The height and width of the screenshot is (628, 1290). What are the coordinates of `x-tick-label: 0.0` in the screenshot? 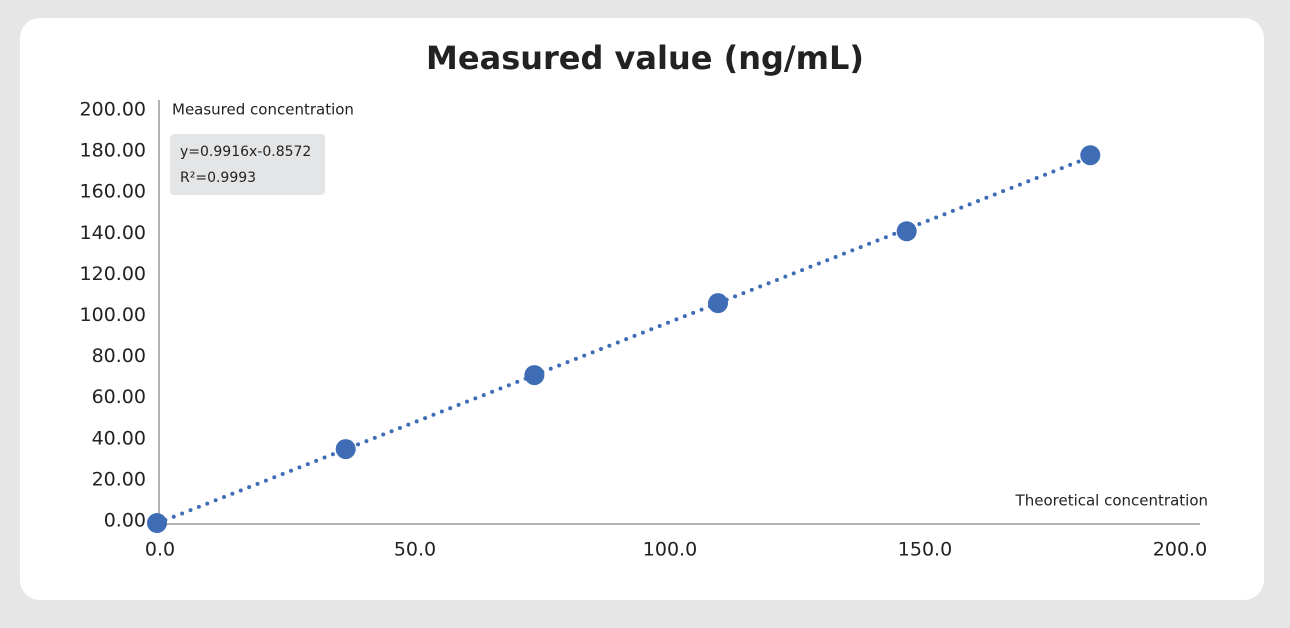 It's located at (160, 550).